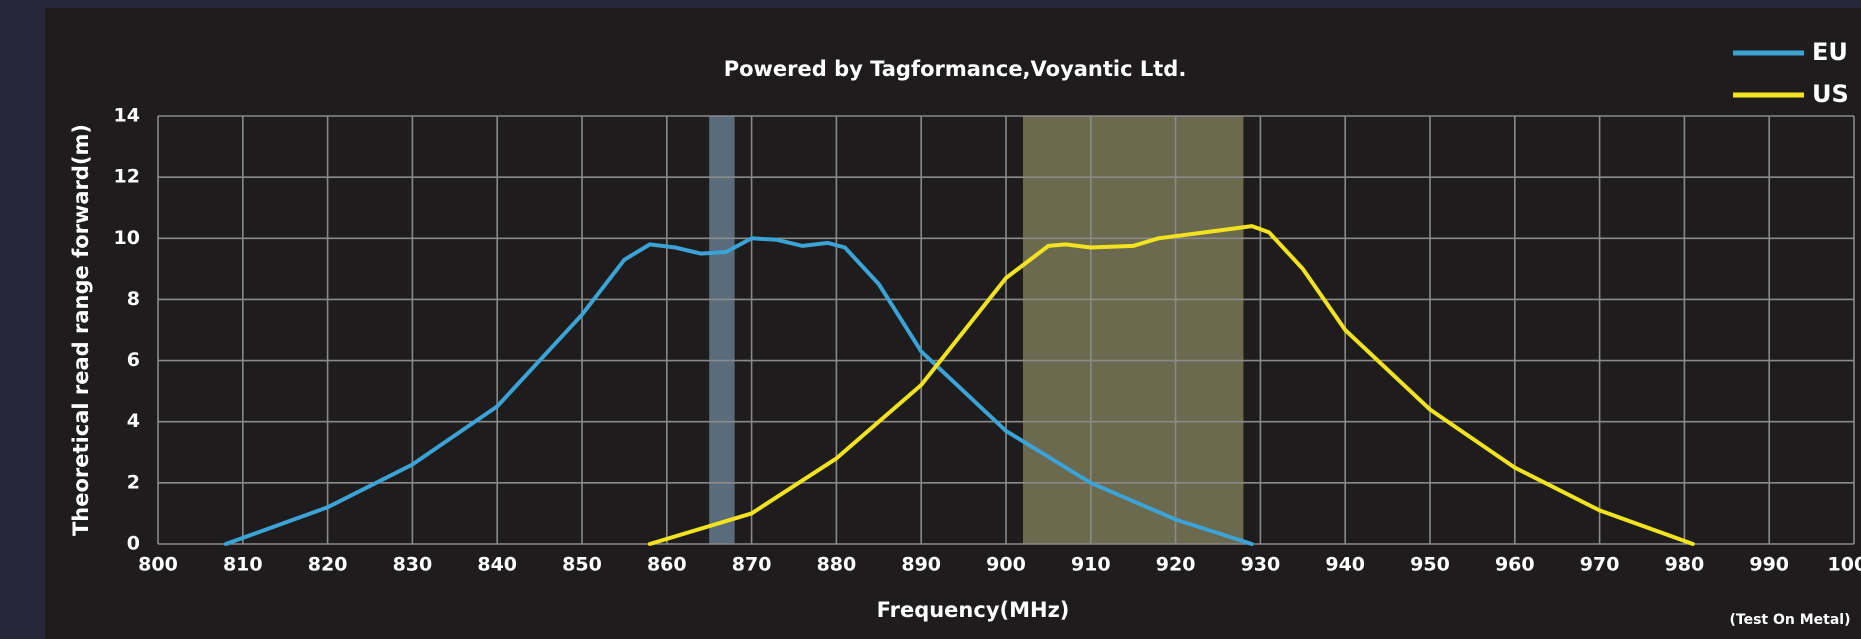 The image size is (1861, 639). Describe the element at coordinates (127, 116) in the screenshot. I see `y-tick-label: 14` at that location.